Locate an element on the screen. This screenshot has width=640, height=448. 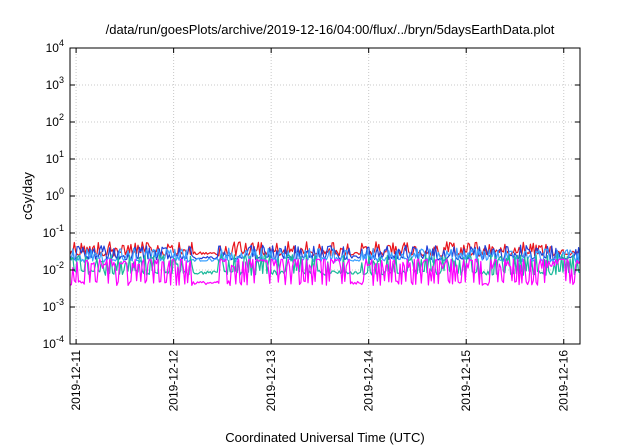
y-tick-label: 10⁻³ is located at coordinates (53, 305).